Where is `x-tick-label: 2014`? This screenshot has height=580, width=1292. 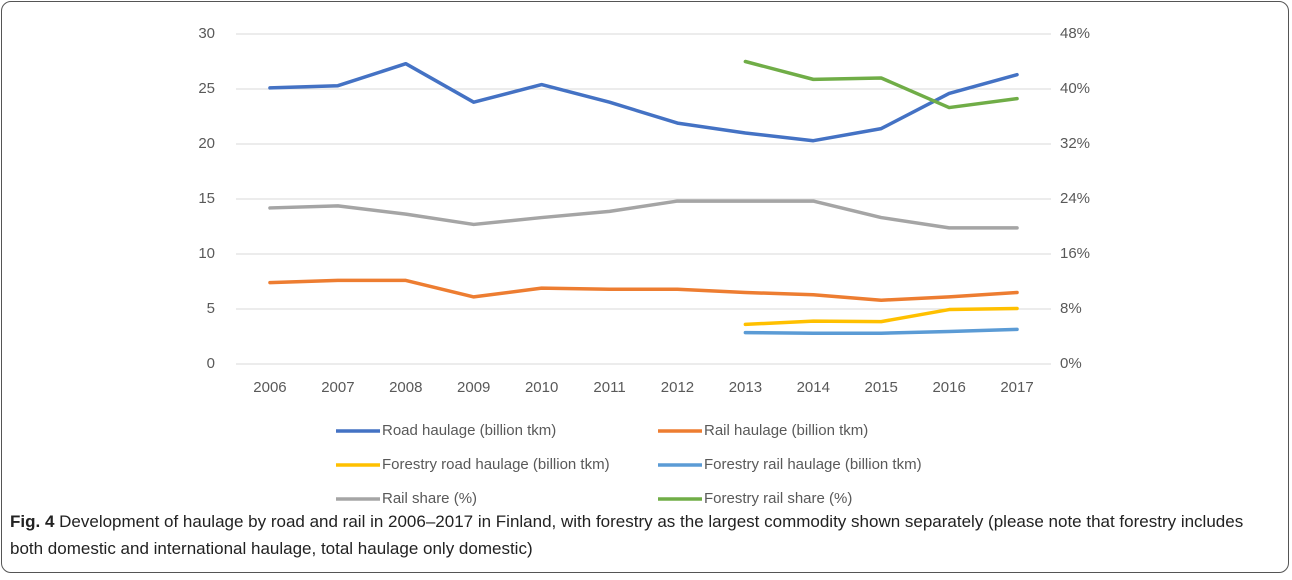 x-tick-label: 2014 is located at coordinates (813, 387).